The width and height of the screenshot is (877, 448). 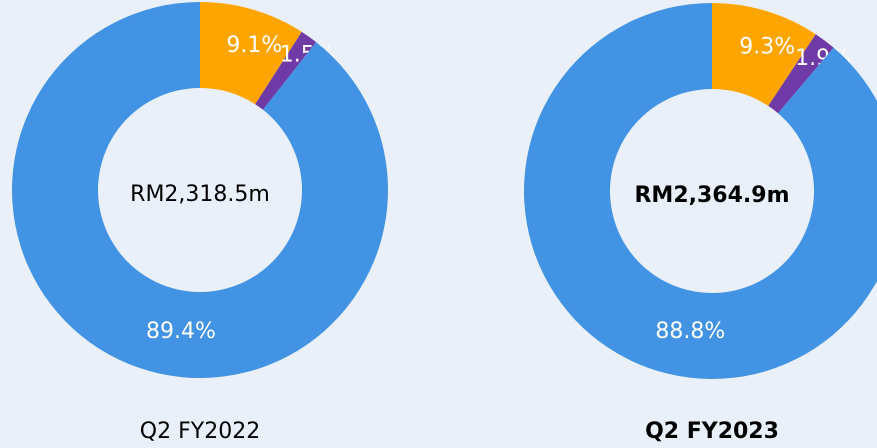 What do you see at coordinates (254, 45) in the screenshot?
I see `slice-label: 9.1%` at bounding box center [254, 45].